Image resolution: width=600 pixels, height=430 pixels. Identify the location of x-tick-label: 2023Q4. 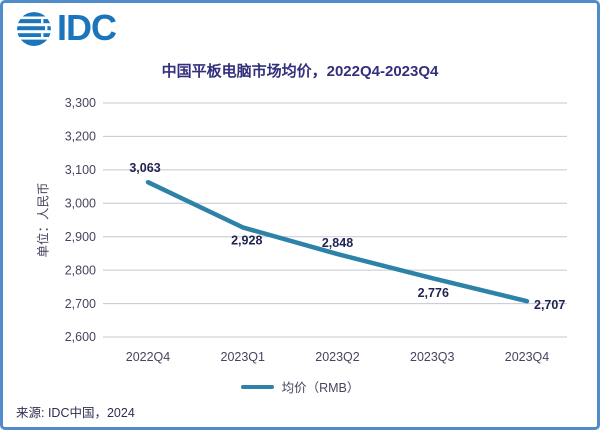
(527, 357).